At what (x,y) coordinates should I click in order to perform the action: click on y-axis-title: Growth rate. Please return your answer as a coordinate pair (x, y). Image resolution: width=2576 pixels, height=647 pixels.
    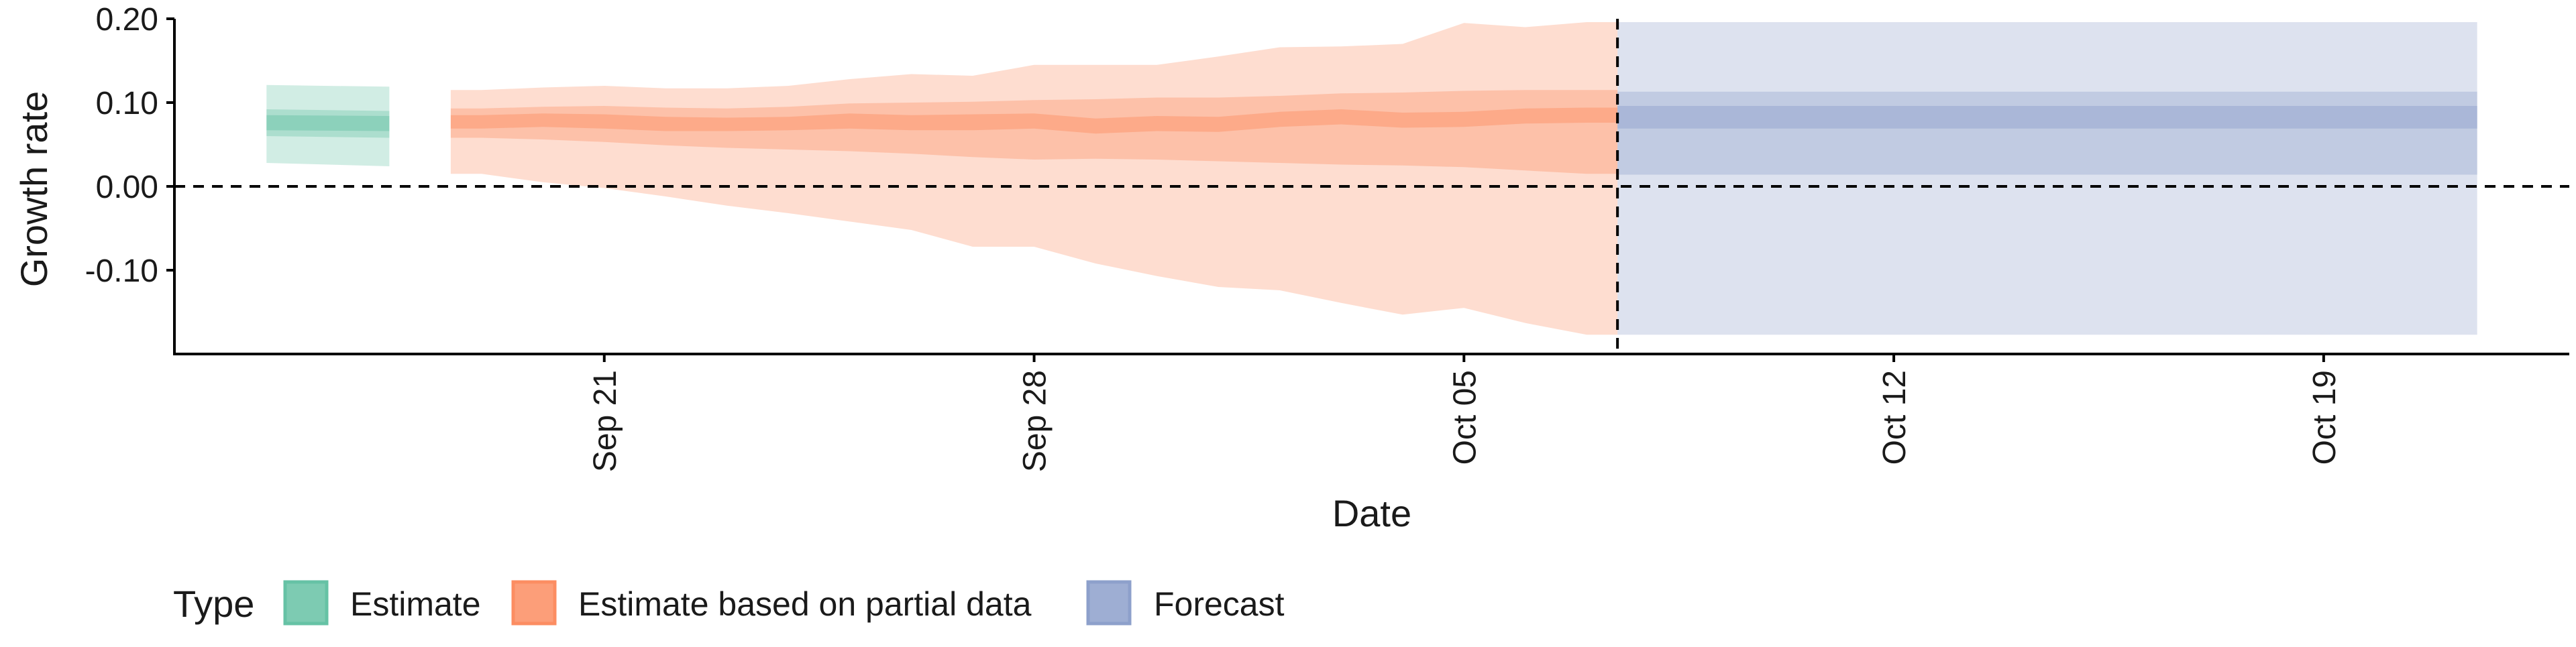
    Looking at the image, I should click on (34, 190).